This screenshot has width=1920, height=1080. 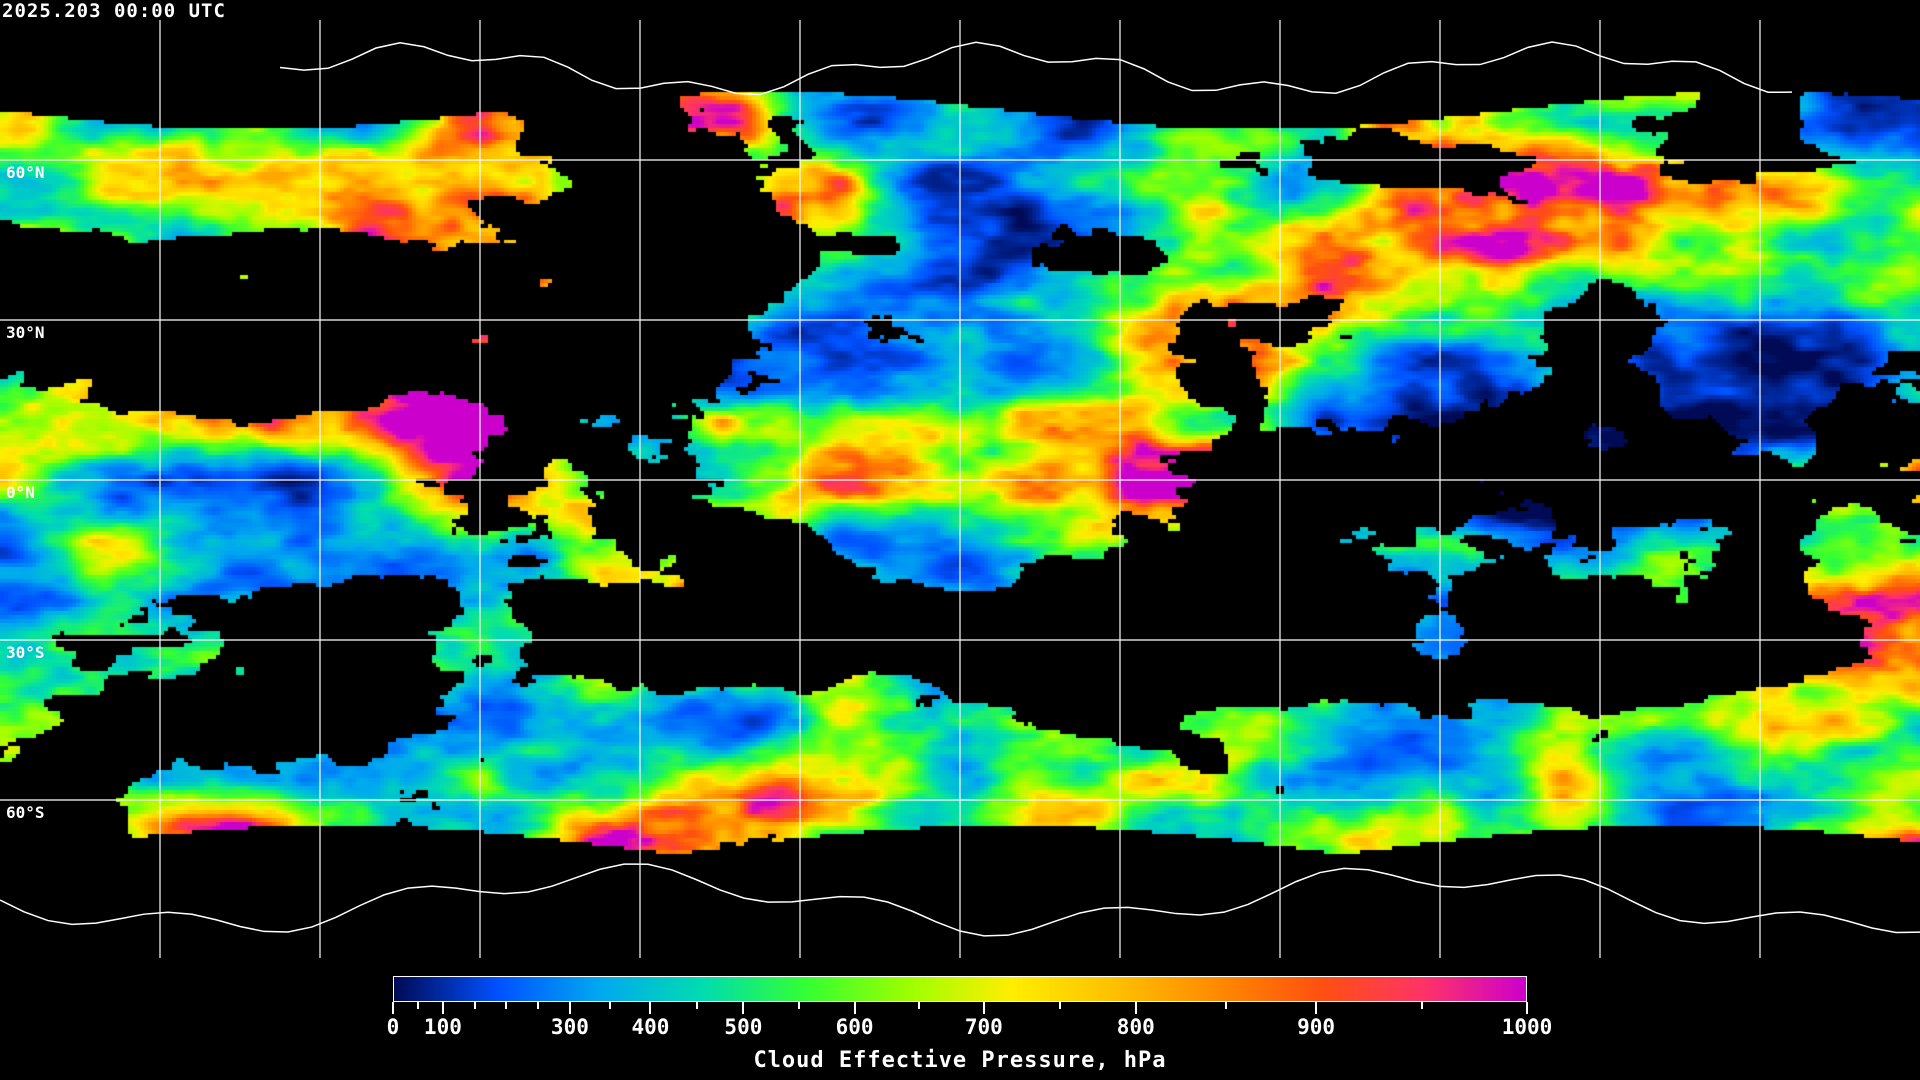 What do you see at coordinates (650, 1027) in the screenshot?
I see `tick-label: 400` at bounding box center [650, 1027].